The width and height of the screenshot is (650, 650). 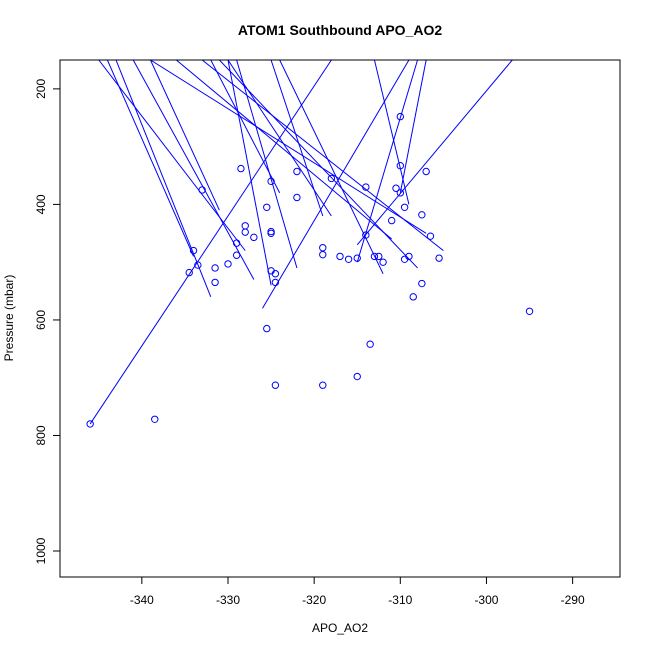 What do you see at coordinates (41, 435) in the screenshot?
I see `y-tick-label: 800` at bounding box center [41, 435].